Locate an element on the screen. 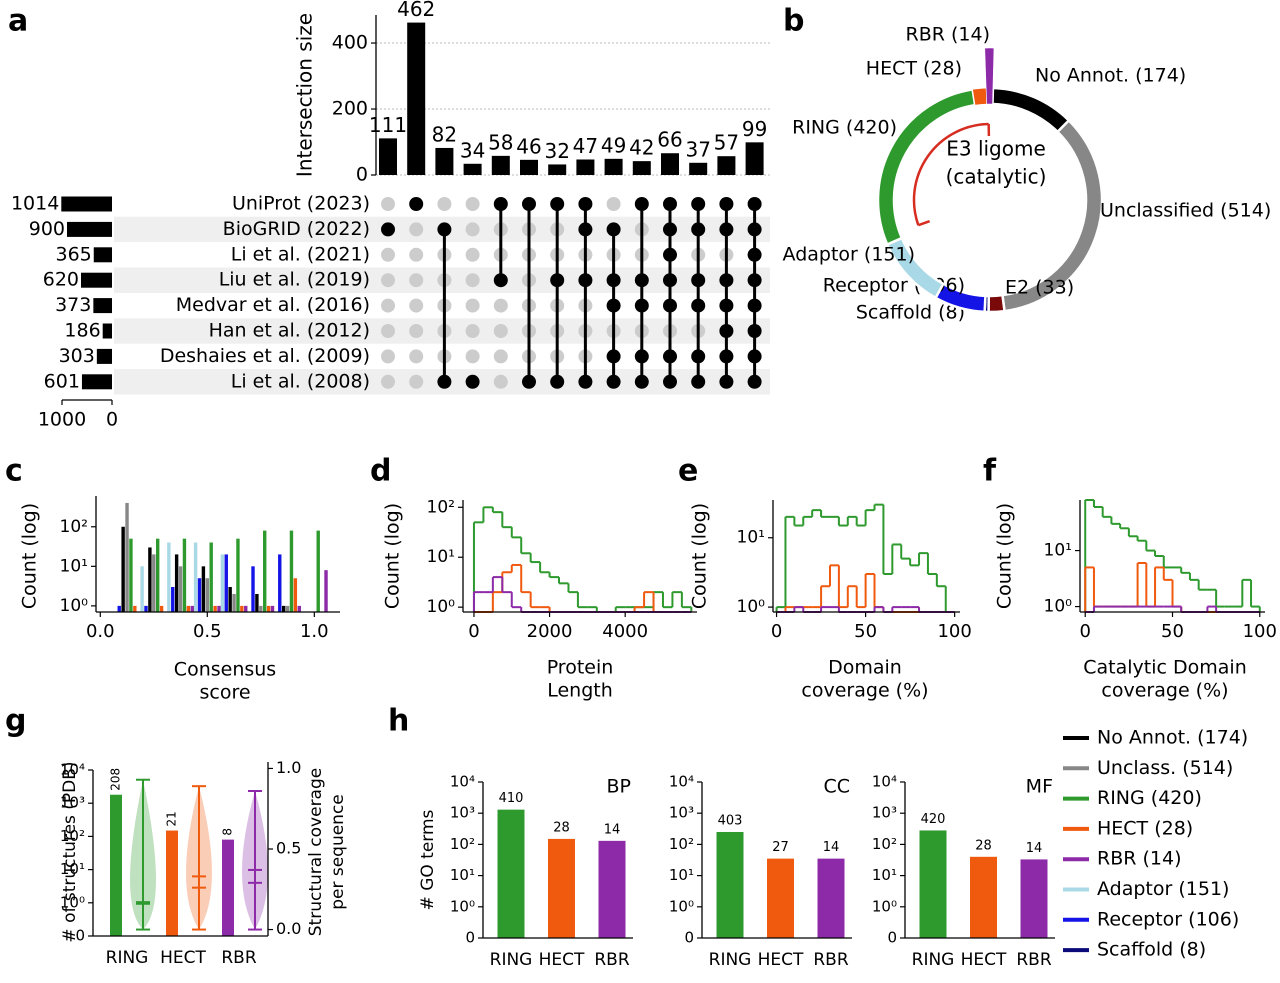  bar-annotation: 8 is located at coordinates (228, 832).